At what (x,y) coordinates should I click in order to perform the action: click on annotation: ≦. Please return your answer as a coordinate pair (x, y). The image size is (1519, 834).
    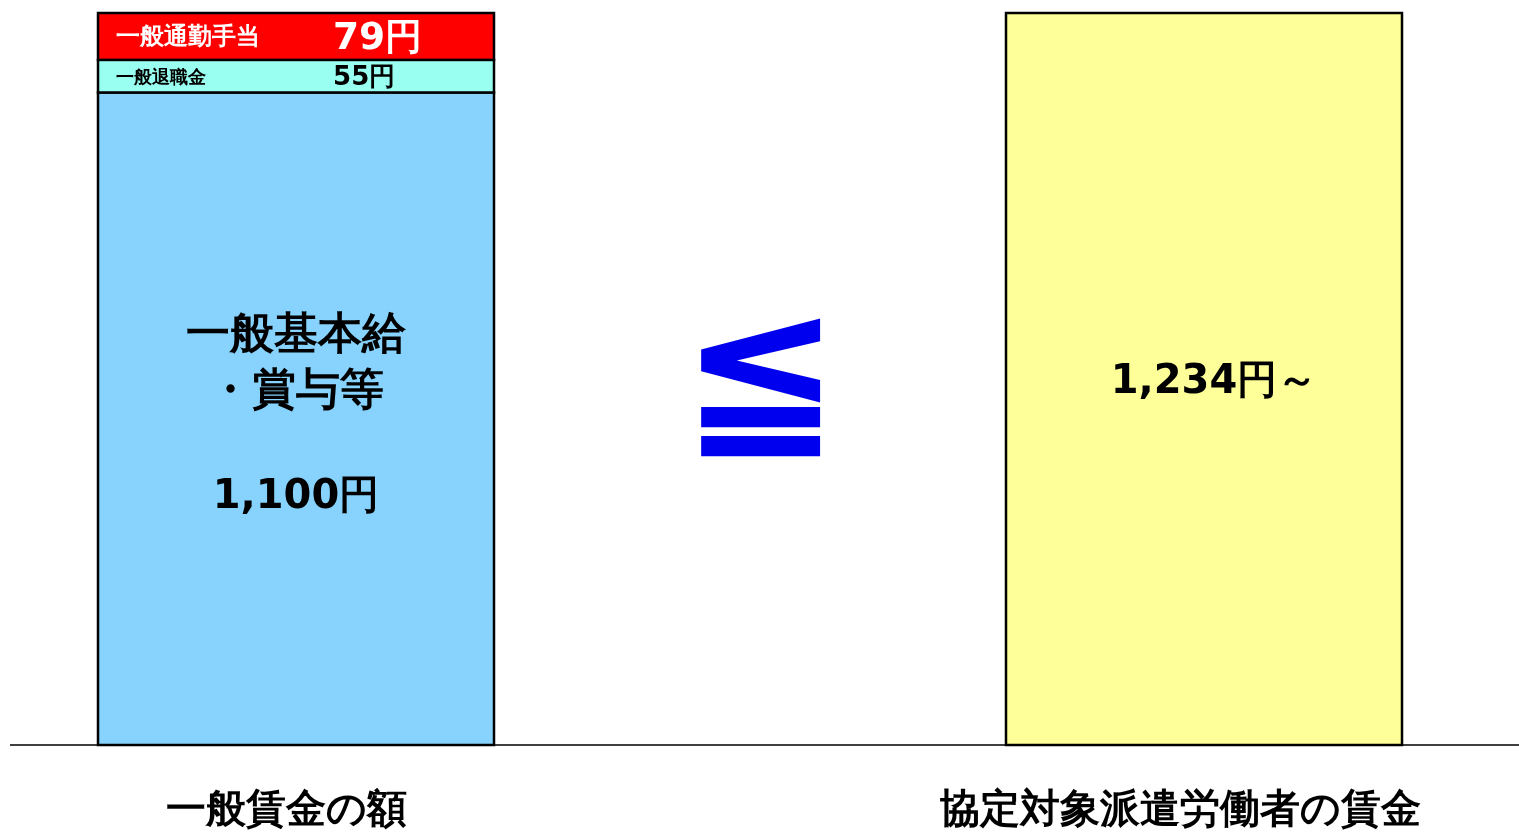
    Looking at the image, I should click on (760, 370).